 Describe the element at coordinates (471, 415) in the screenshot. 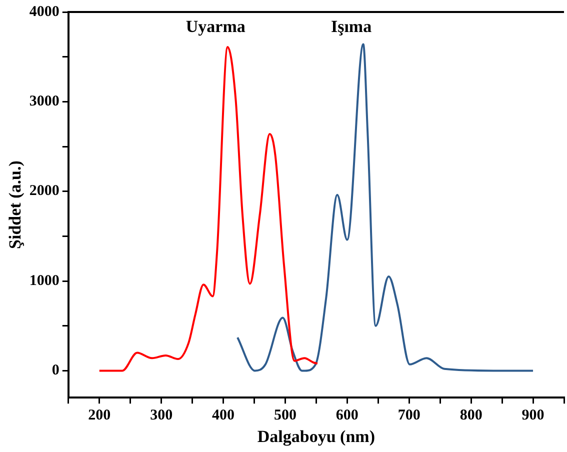

I see `x-tick-label: 800` at that location.